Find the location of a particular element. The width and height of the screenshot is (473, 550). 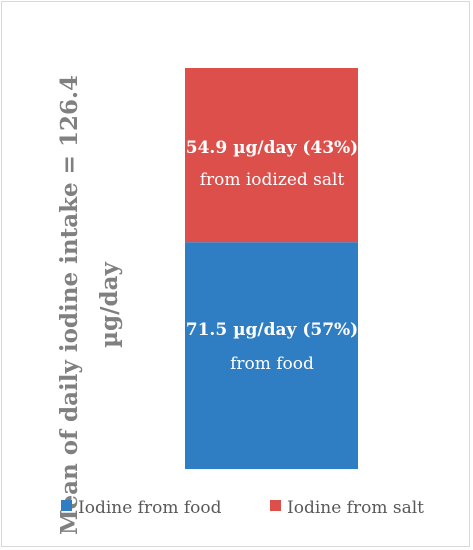

legend: Iodine from food Iodine from salt is located at coordinates (242, 508).